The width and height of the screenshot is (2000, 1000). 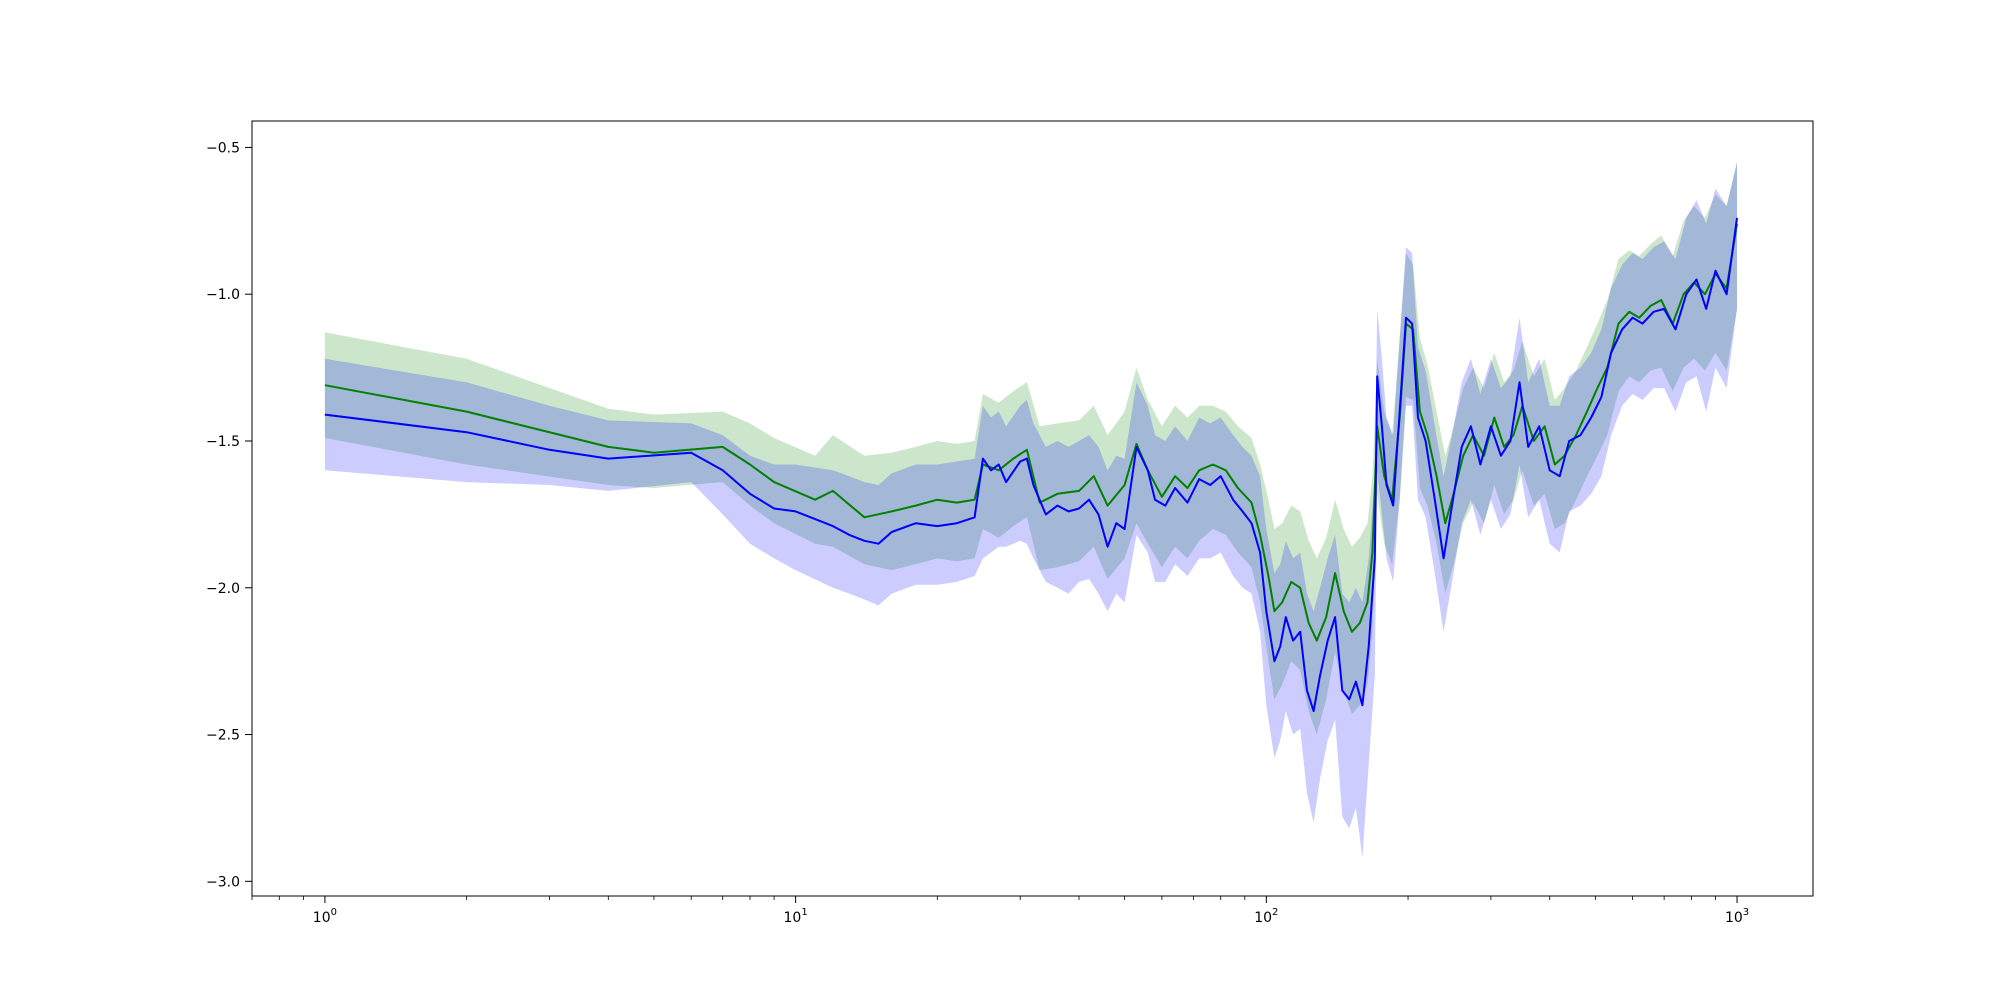 I want to click on x-tick-label: 10², so click(x=1266, y=916).